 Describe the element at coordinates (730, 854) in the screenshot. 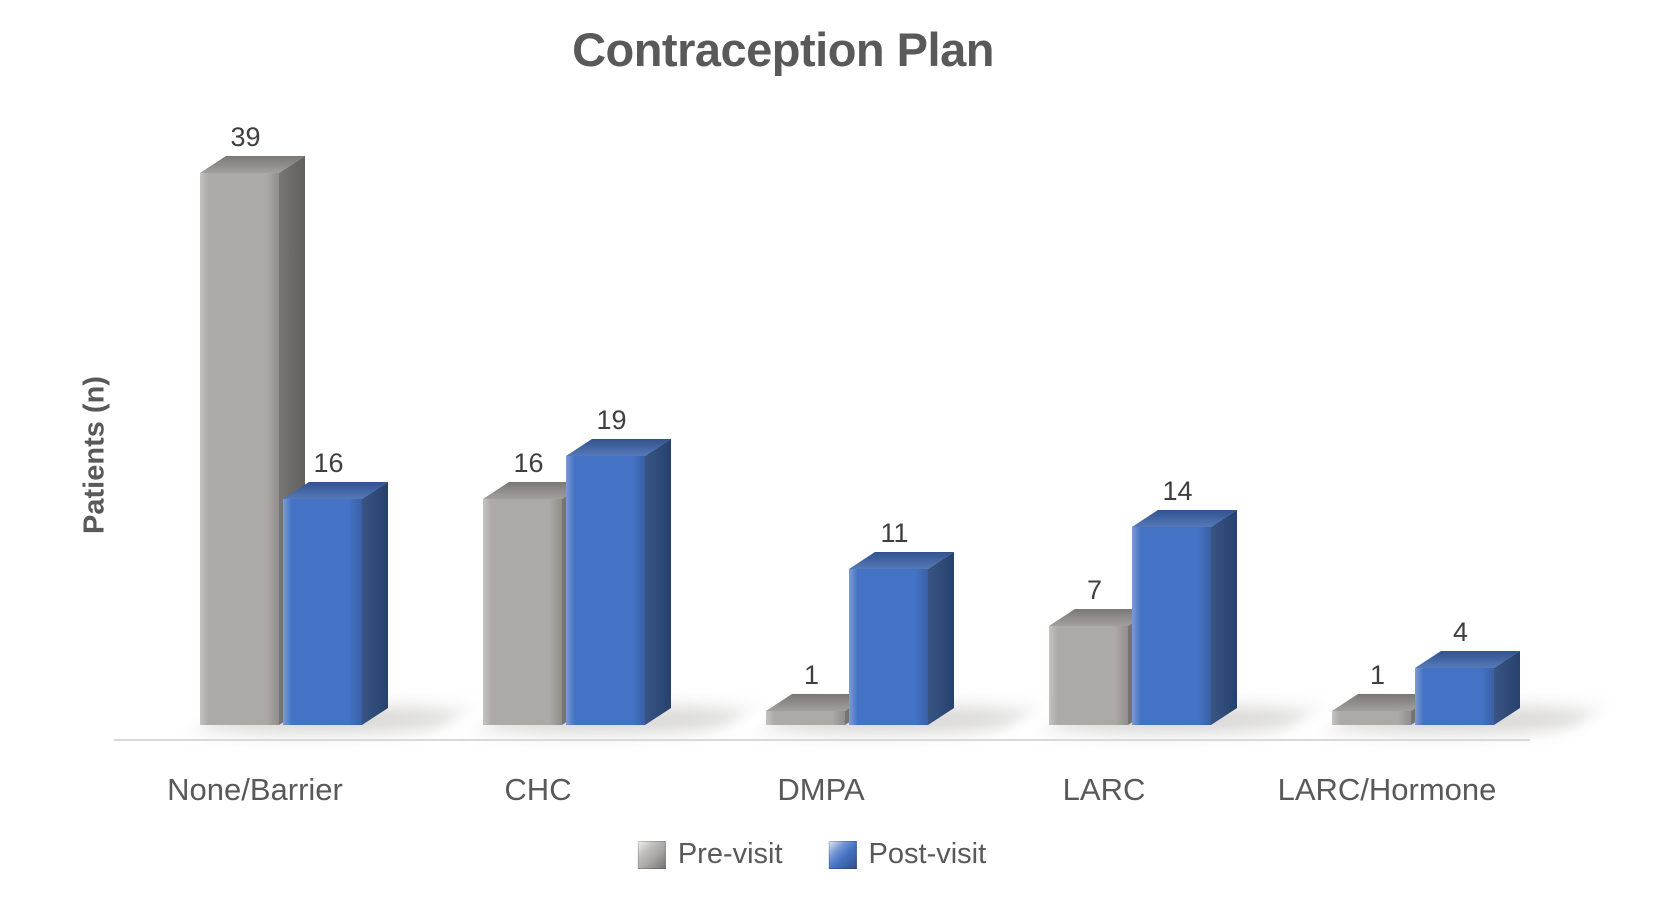

I see `legend-label-pre-visit: Pre-visit` at that location.